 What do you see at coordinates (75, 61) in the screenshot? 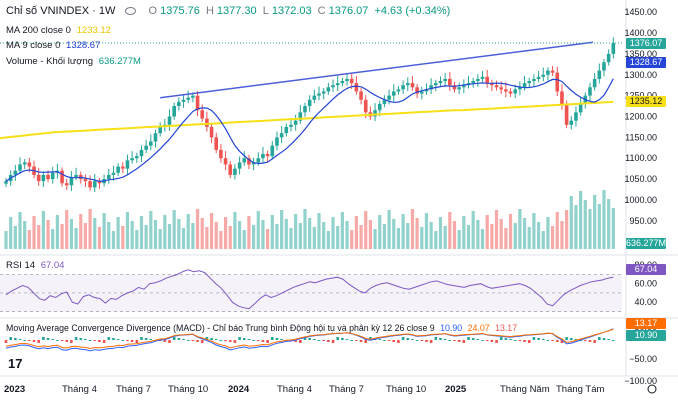
I see `volume-legend: Volume - Khối lượng 636.277M` at bounding box center [75, 61].